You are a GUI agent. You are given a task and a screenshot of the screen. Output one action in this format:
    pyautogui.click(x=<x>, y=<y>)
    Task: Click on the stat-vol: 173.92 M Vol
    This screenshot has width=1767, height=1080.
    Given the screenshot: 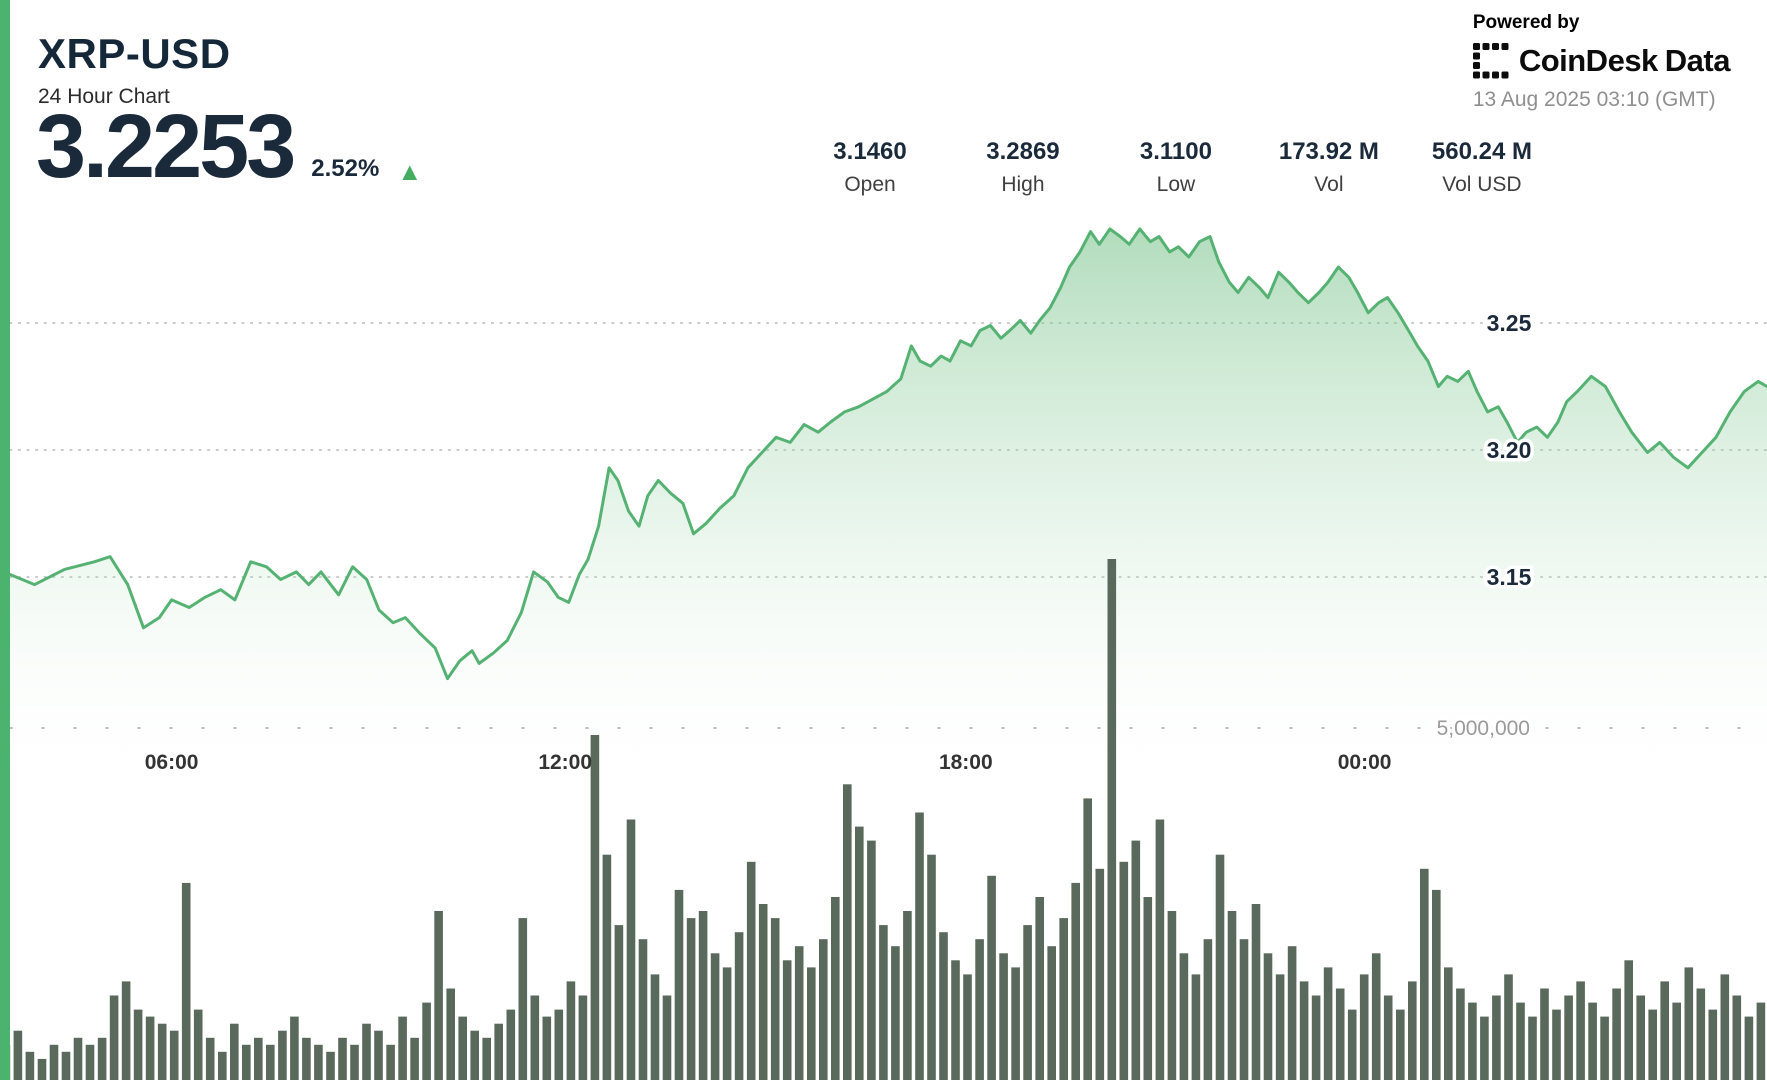 What is the action you would take?
    pyautogui.click(x=1329, y=167)
    